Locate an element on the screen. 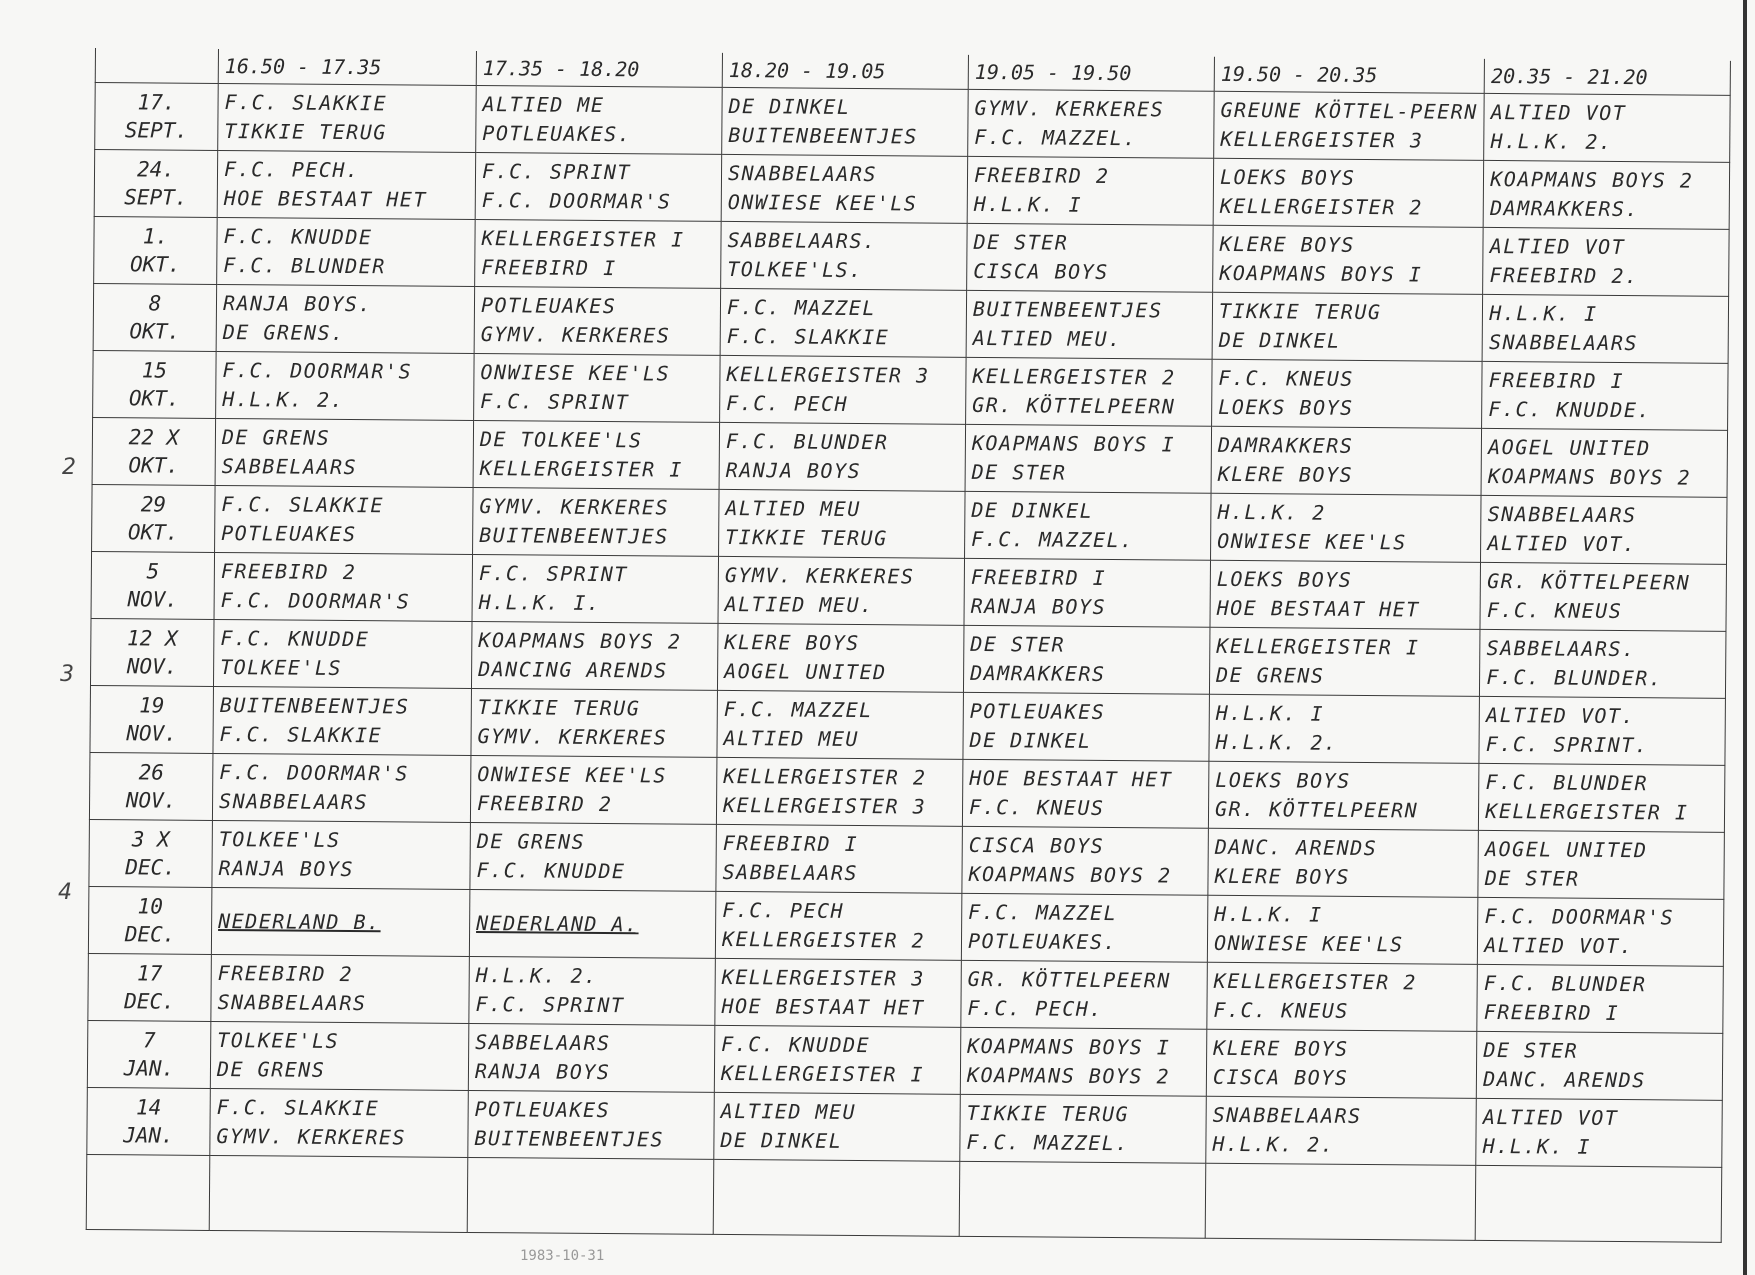 This screenshot has width=1755, height=1275. away-team: GYMV. KERKERES is located at coordinates (575, 335).